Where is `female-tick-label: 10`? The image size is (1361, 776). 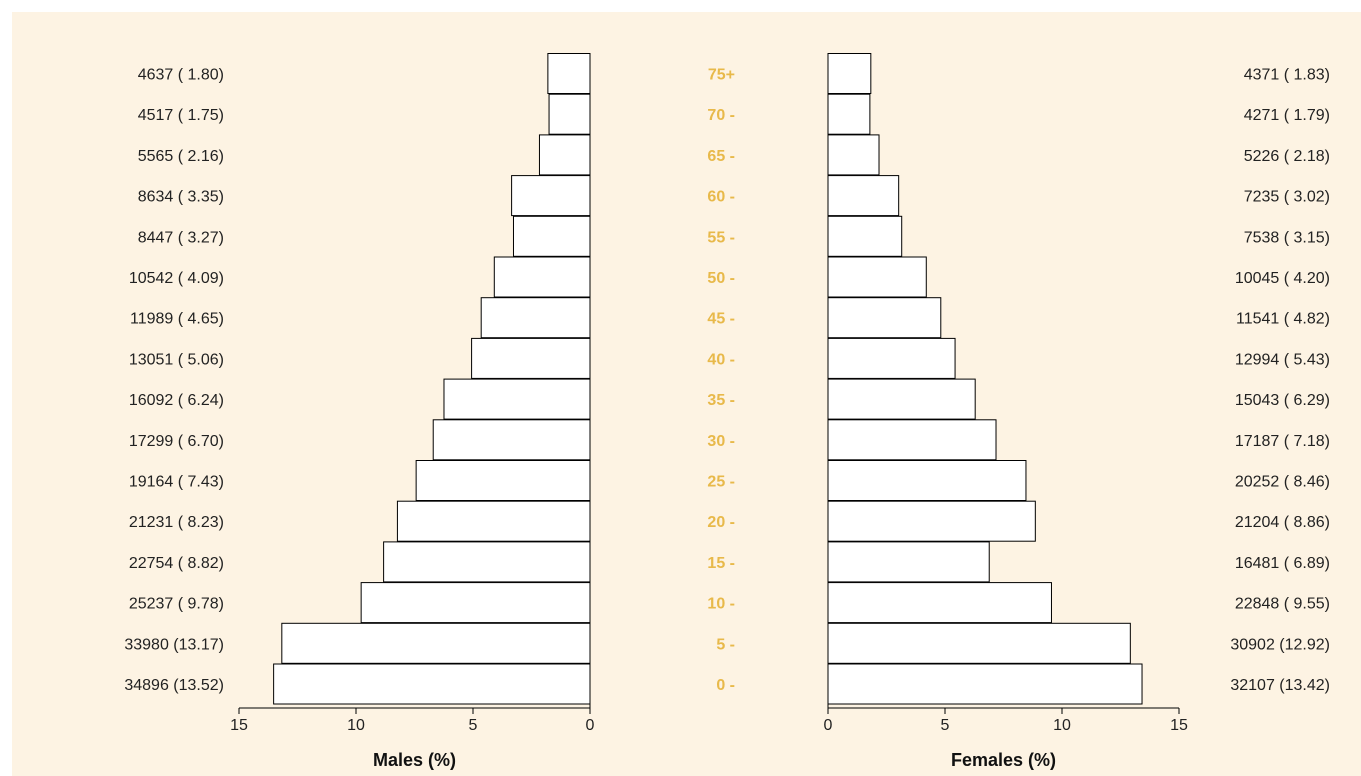 female-tick-label: 10 is located at coordinates (1062, 725).